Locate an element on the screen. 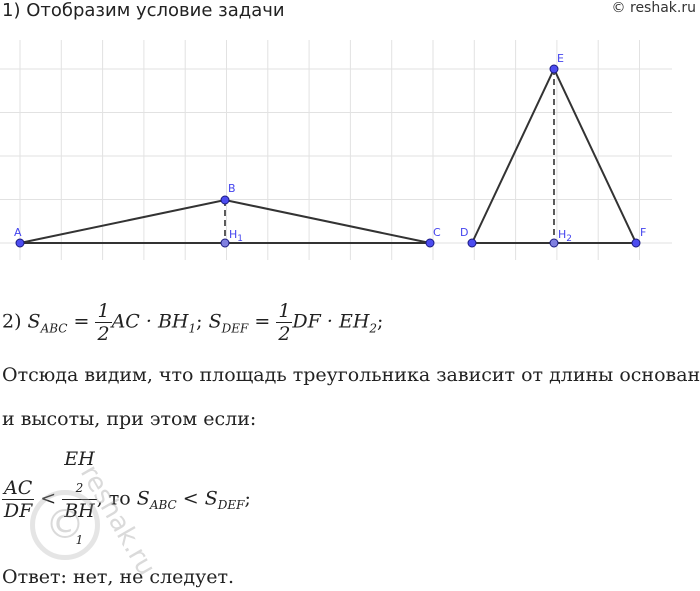 This screenshot has width=700, height=591. text-line-2: и высоты, при этом если: is located at coordinates (129, 419).